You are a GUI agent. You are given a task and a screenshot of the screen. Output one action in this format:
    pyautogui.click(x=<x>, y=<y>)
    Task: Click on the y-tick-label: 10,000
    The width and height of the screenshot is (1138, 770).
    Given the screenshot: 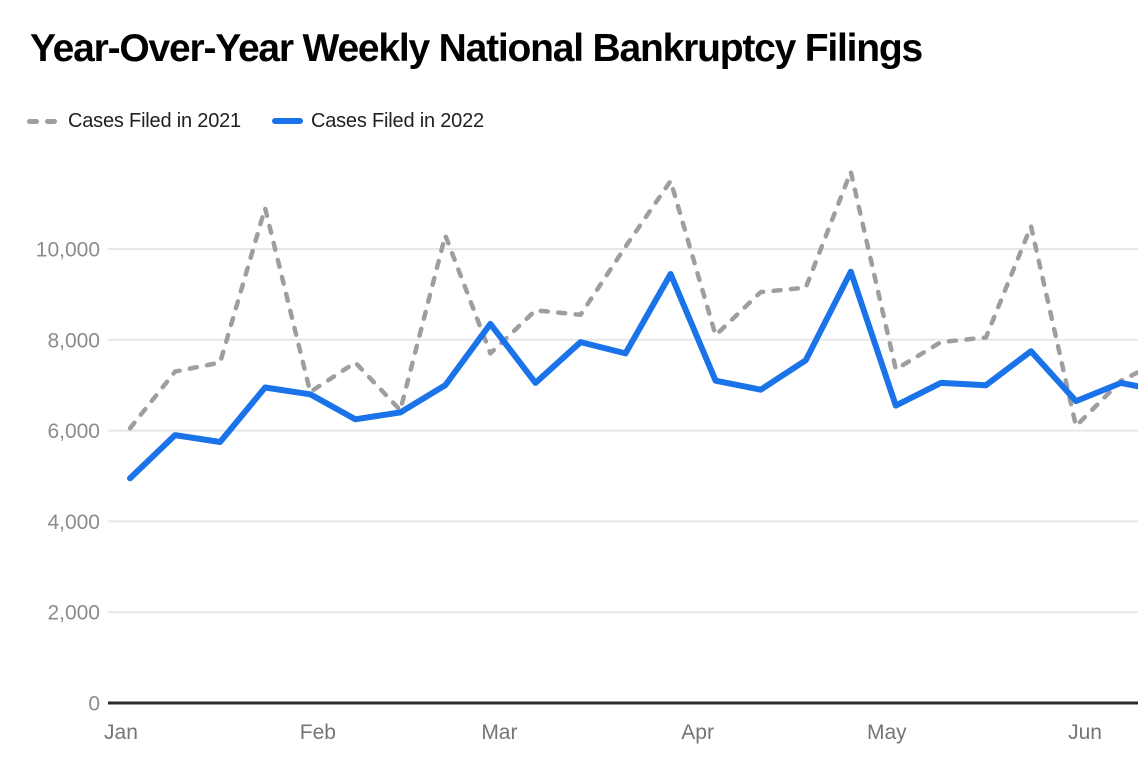 What is the action you would take?
    pyautogui.click(x=68, y=250)
    